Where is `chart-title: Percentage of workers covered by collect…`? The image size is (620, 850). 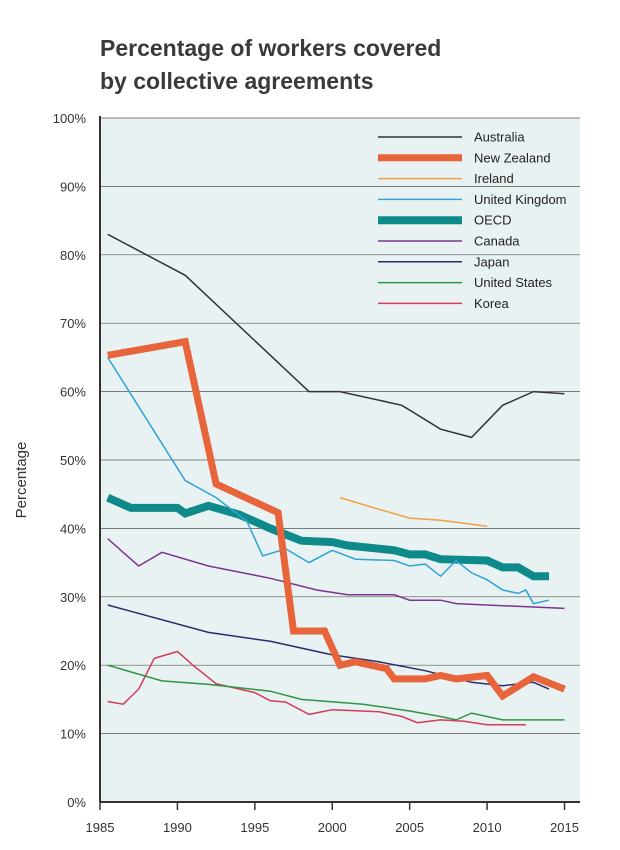 chart-title: Percentage of workers covered by collect… is located at coordinates (340, 65).